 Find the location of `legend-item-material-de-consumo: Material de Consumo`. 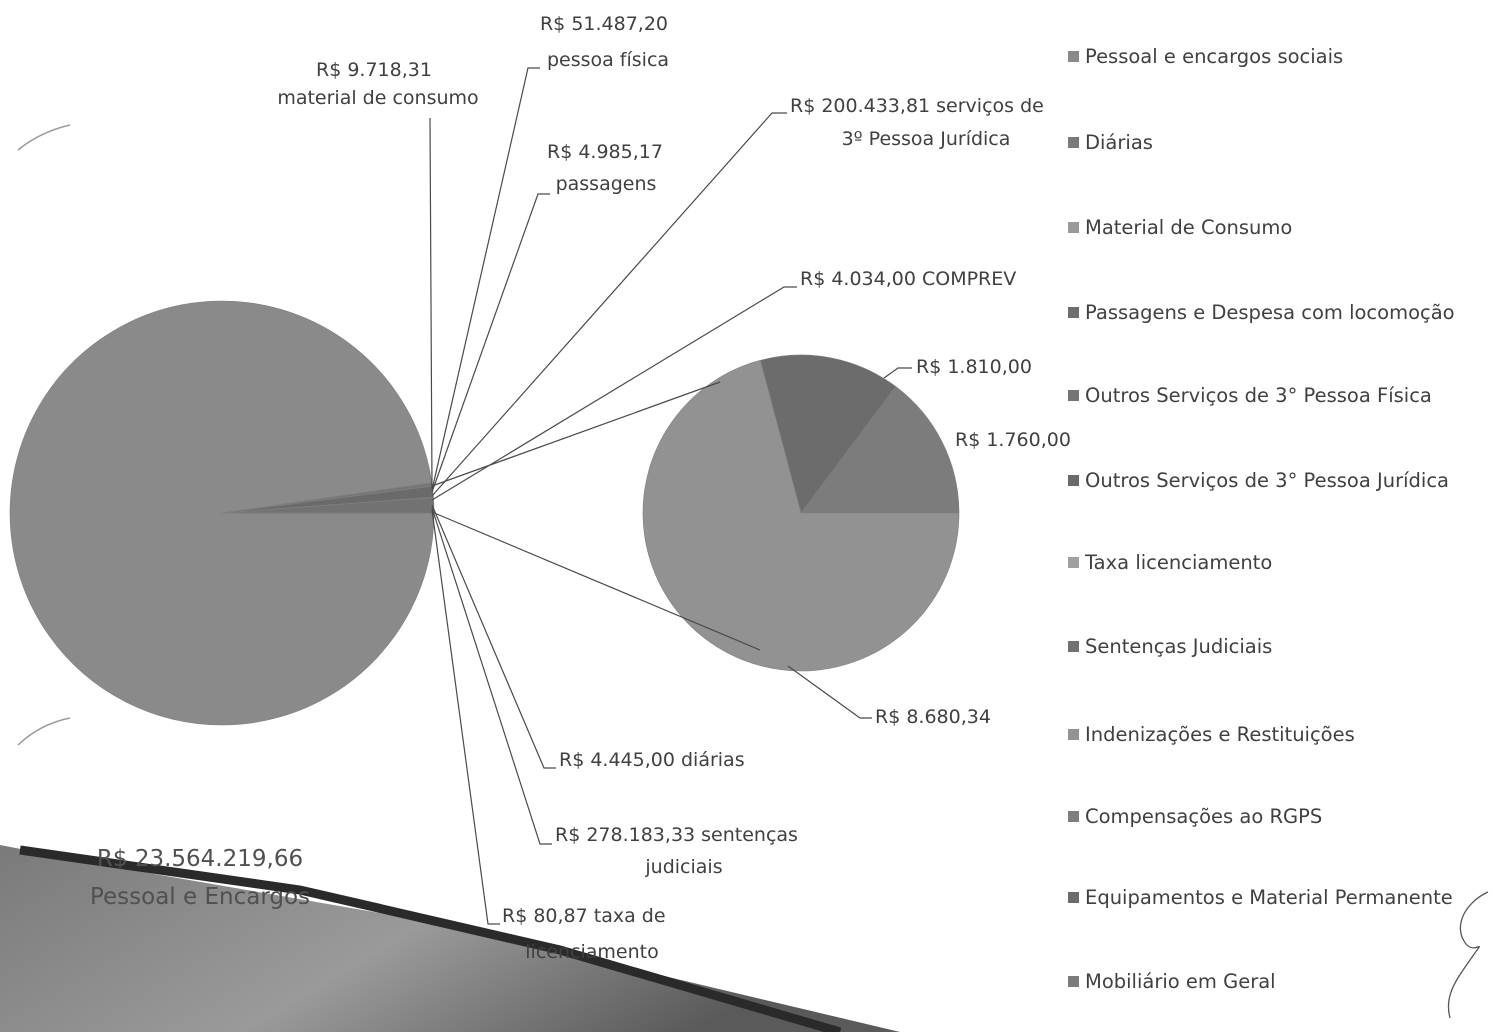

legend-item-material-de-consumo: Material de Consumo is located at coordinates (1180, 227).